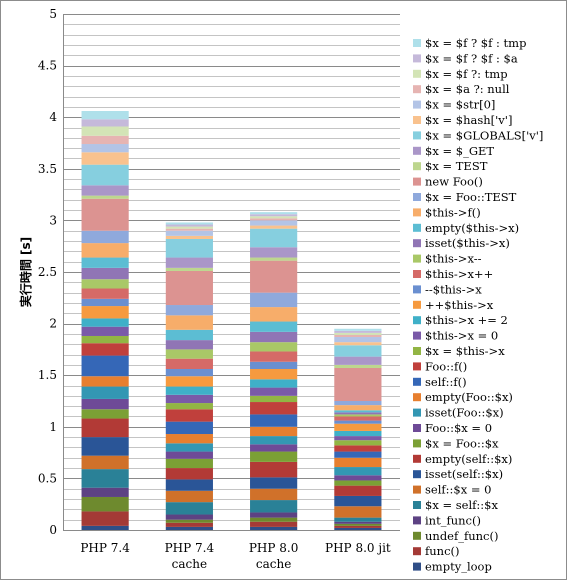 The height and width of the screenshot is (580, 567). I want to click on legend-label: $x = TEST, so click(456, 166).